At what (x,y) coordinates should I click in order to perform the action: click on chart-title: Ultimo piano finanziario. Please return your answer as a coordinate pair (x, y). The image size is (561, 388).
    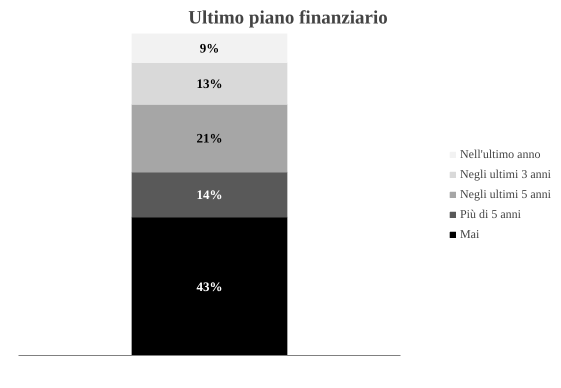
    Looking at the image, I should click on (288, 18).